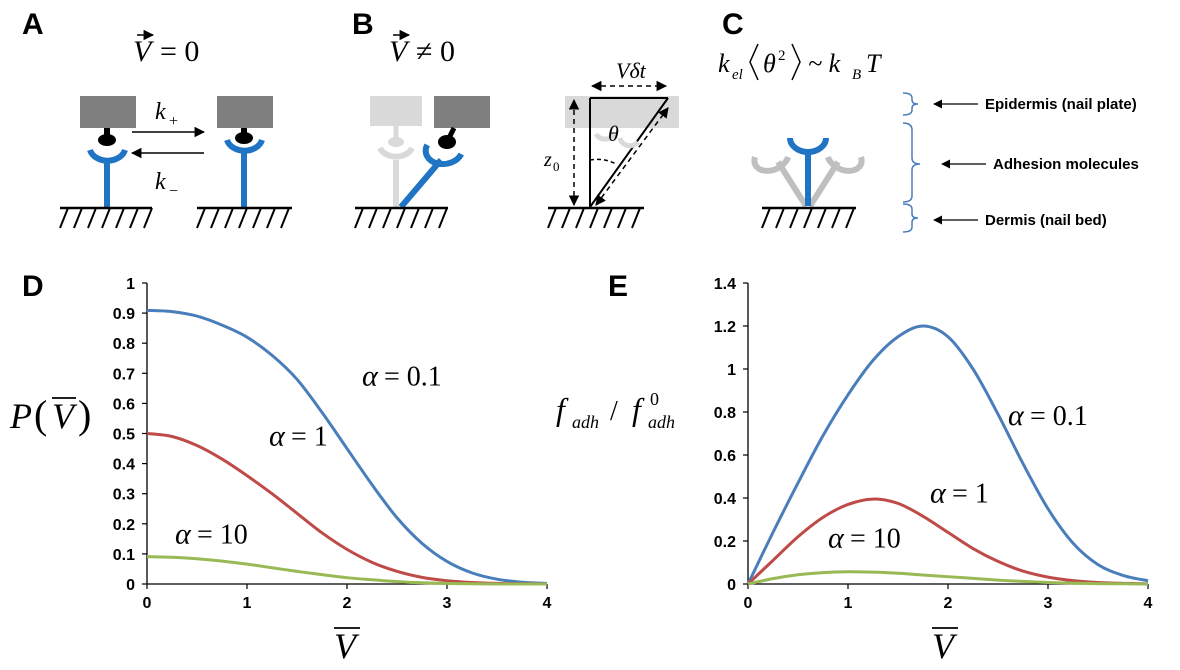 The image size is (1180, 670). What do you see at coordinates (20, 416) in the screenshot?
I see `ylabel-d-p: P` at bounding box center [20, 416].